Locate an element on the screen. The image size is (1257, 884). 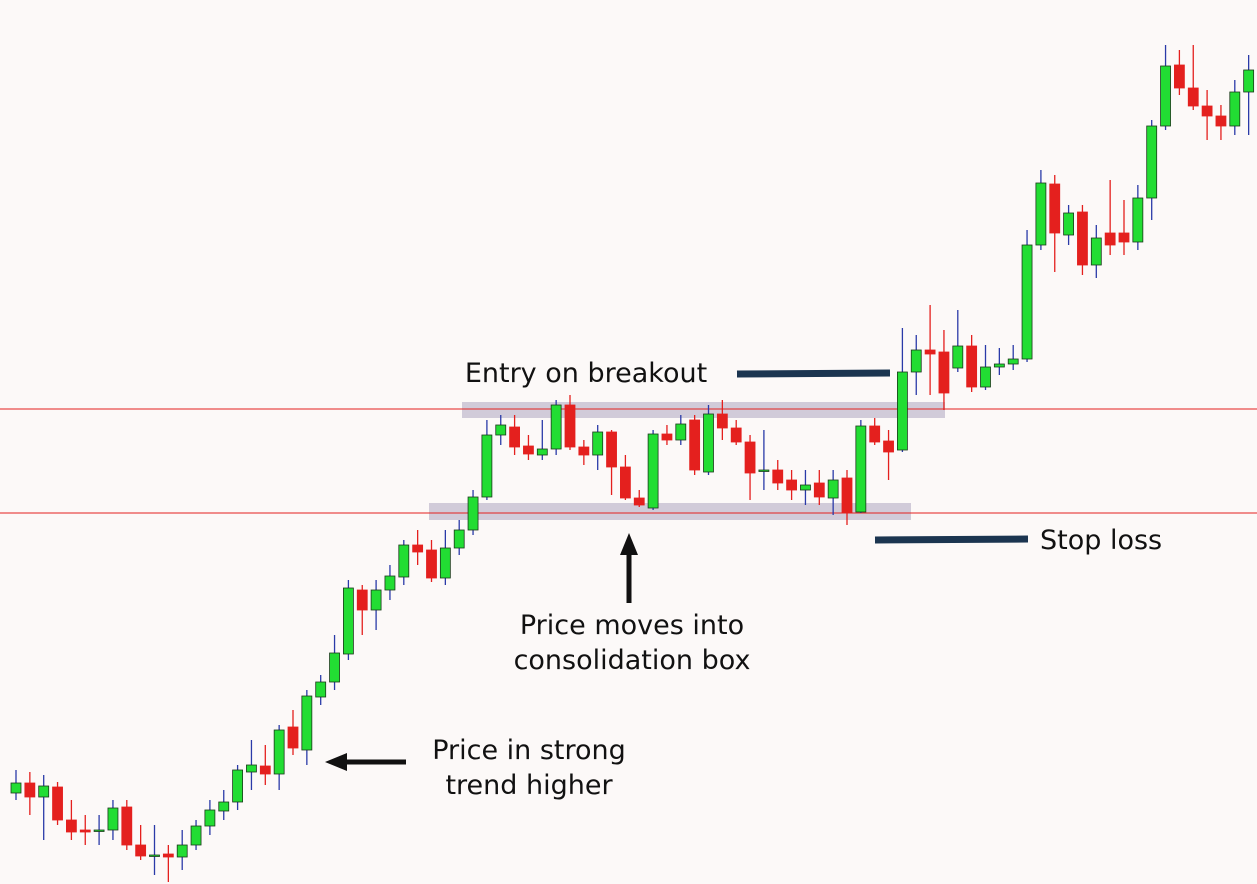
annotation-text: Entry on breakout is located at coordinates (586, 373).